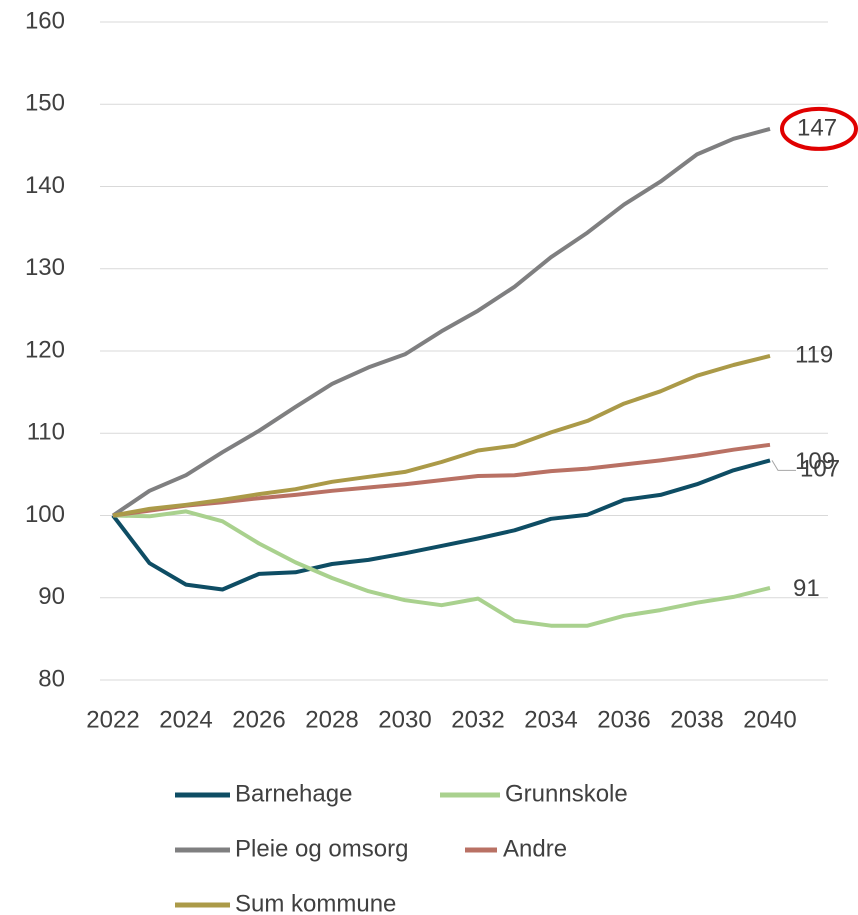 The height and width of the screenshot is (915, 858). I want to click on legend-label: Pleie og omsorg, so click(321, 848).